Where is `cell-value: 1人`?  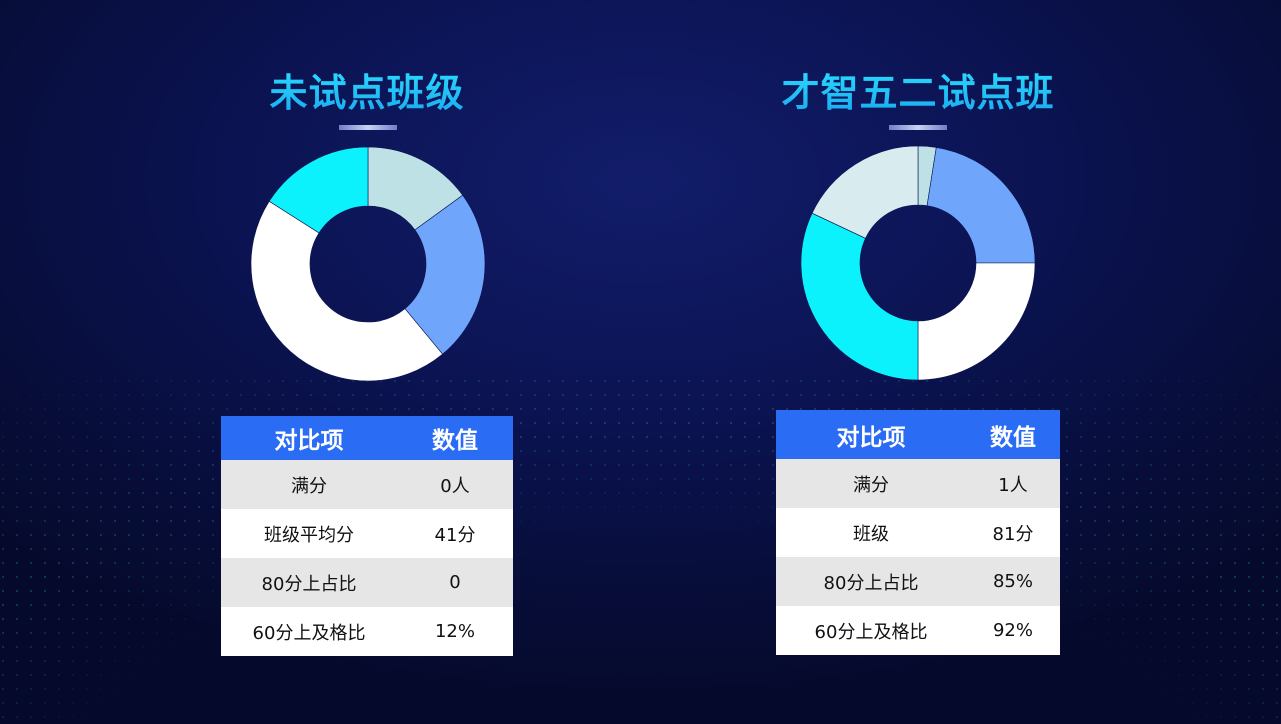 cell-value: 1人 is located at coordinates (1013, 483).